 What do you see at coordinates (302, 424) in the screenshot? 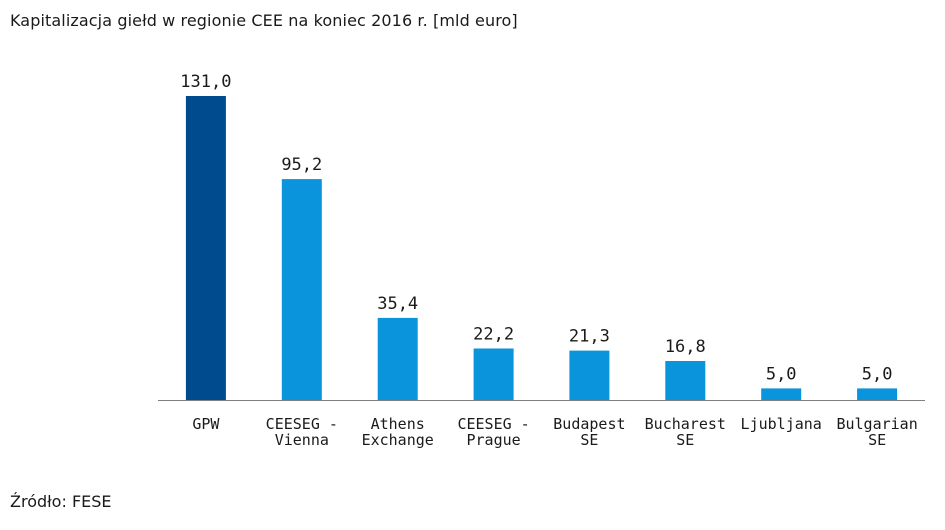
I see `category-label-1-line-0: CEESEG -` at bounding box center [302, 424].